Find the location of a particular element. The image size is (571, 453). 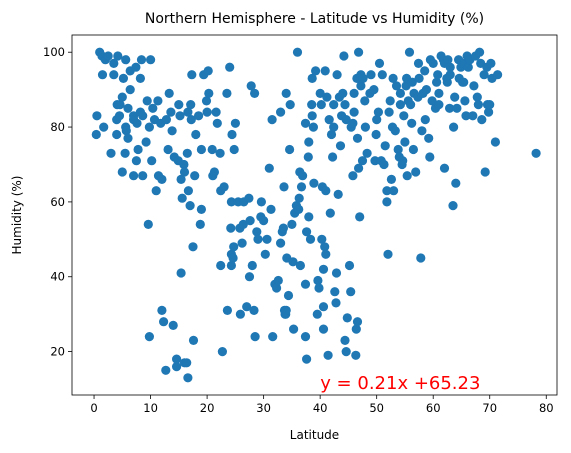

x-axis-label: Latitude is located at coordinates (314, 435).